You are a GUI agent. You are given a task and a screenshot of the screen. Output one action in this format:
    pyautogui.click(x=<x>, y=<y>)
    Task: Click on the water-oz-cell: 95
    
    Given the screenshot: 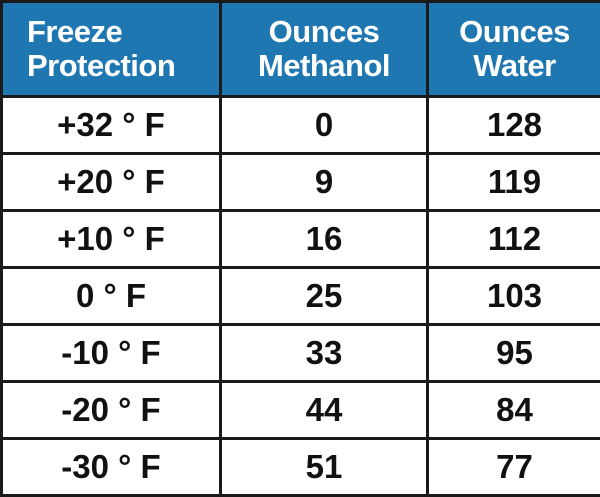 What is the action you would take?
    pyautogui.click(x=514, y=353)
    